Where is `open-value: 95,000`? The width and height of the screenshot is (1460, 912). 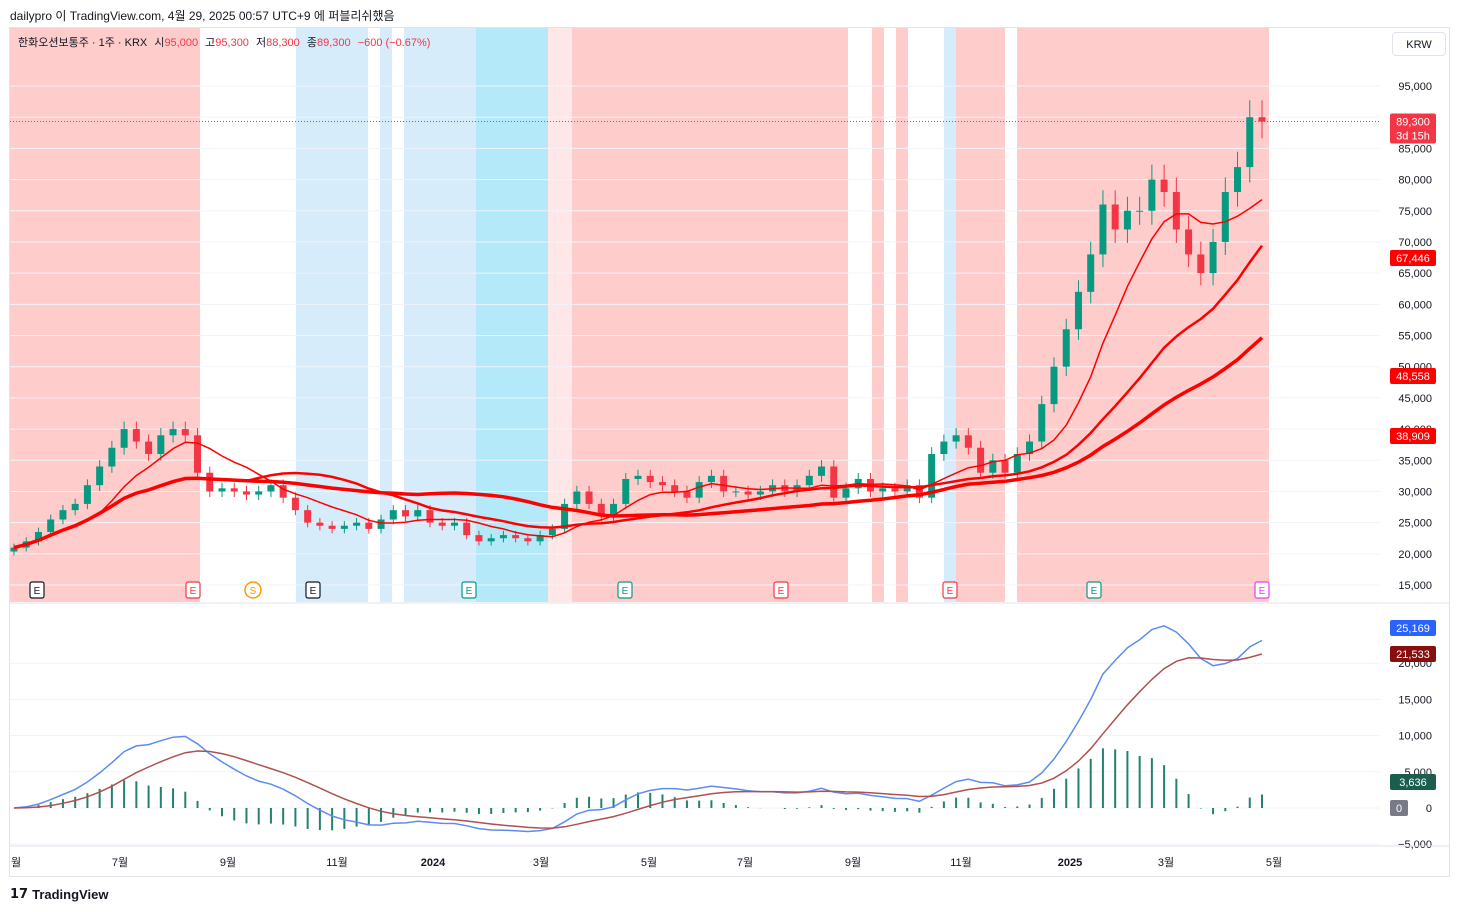 open-value: 95,000 is located at coordinates (181, 43).